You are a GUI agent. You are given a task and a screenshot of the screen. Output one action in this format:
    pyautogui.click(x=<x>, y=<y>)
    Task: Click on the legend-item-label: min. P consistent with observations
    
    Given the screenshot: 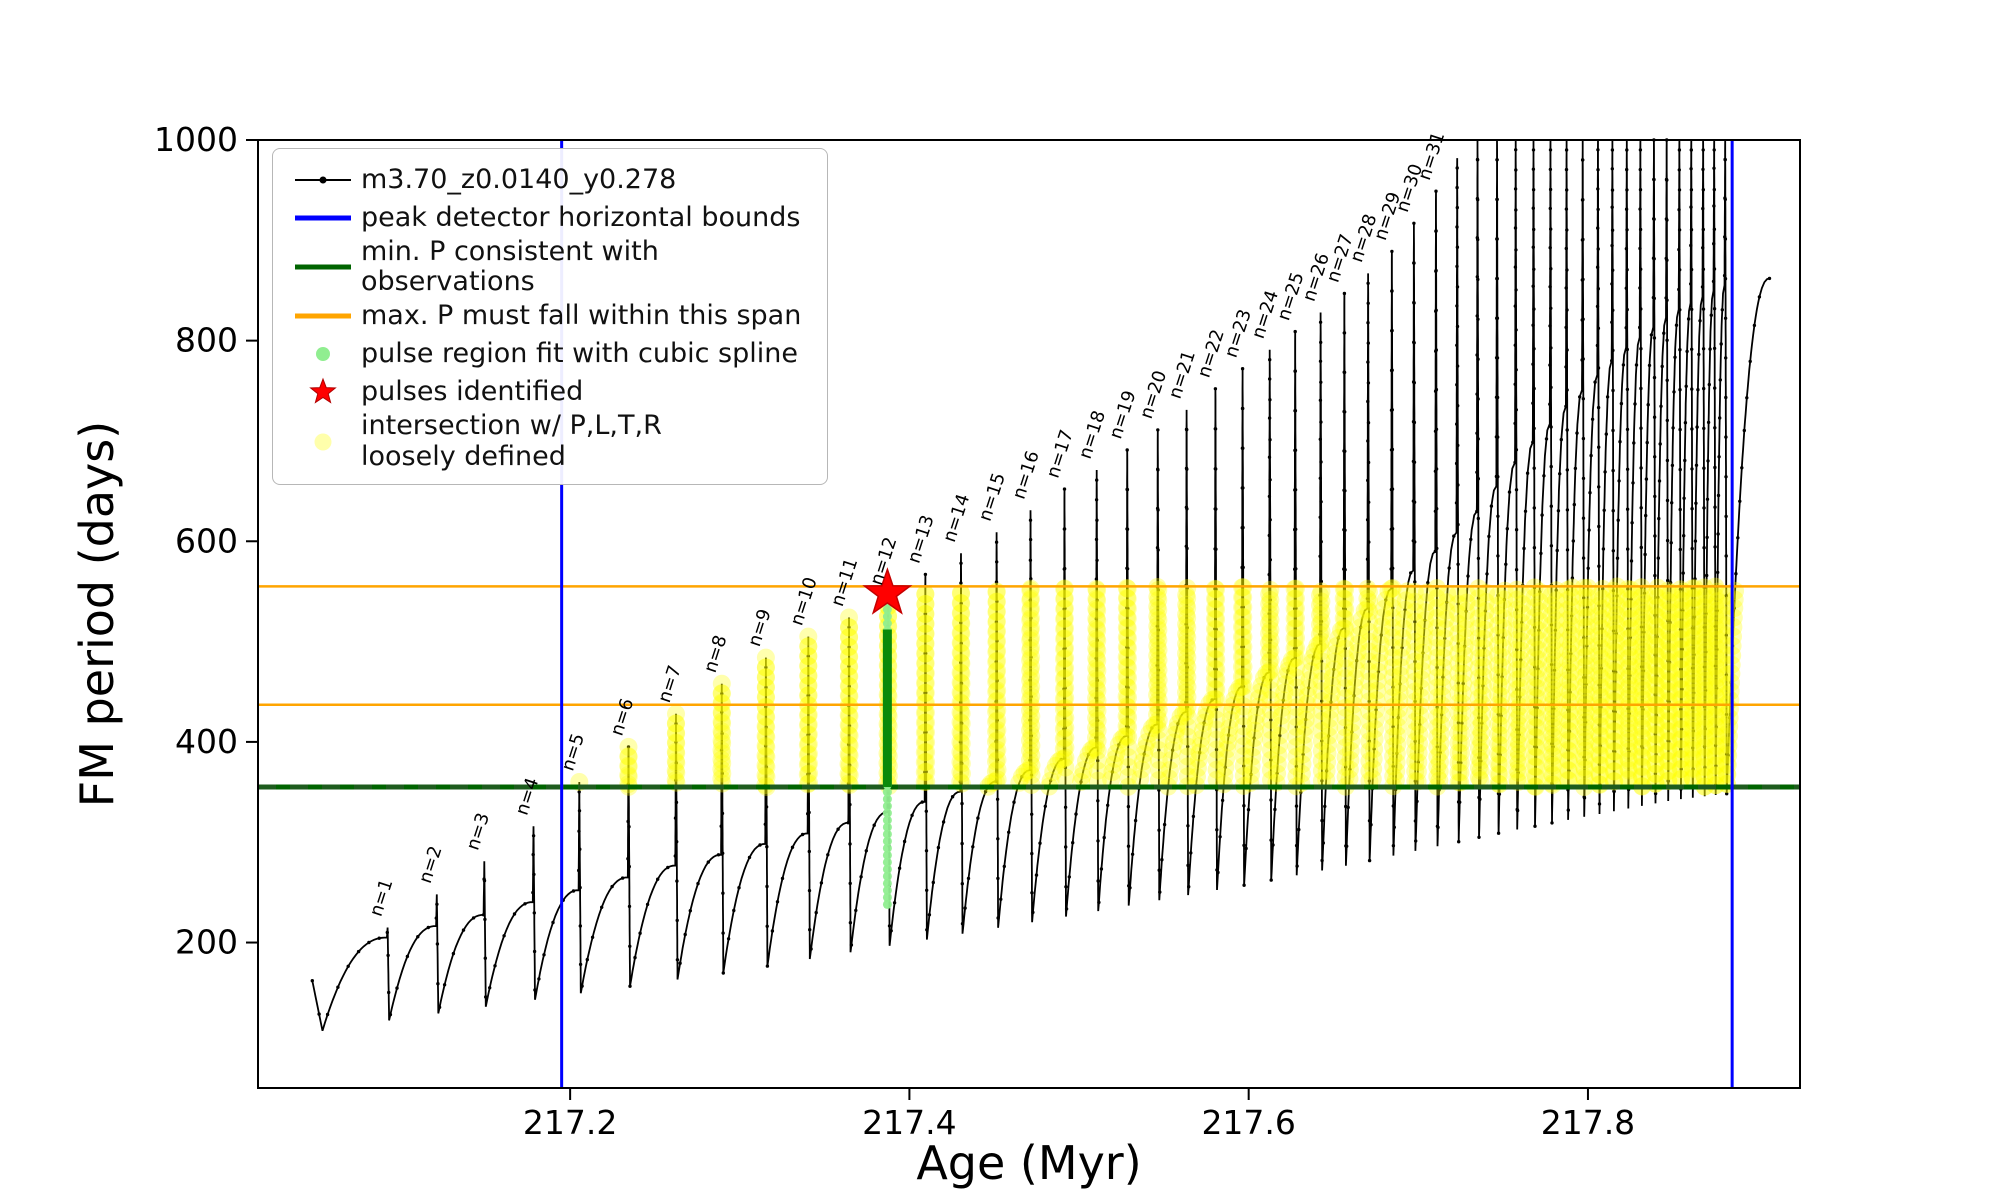 What is the action you would take?
    pyautogui.click(x=510, y=267)
    